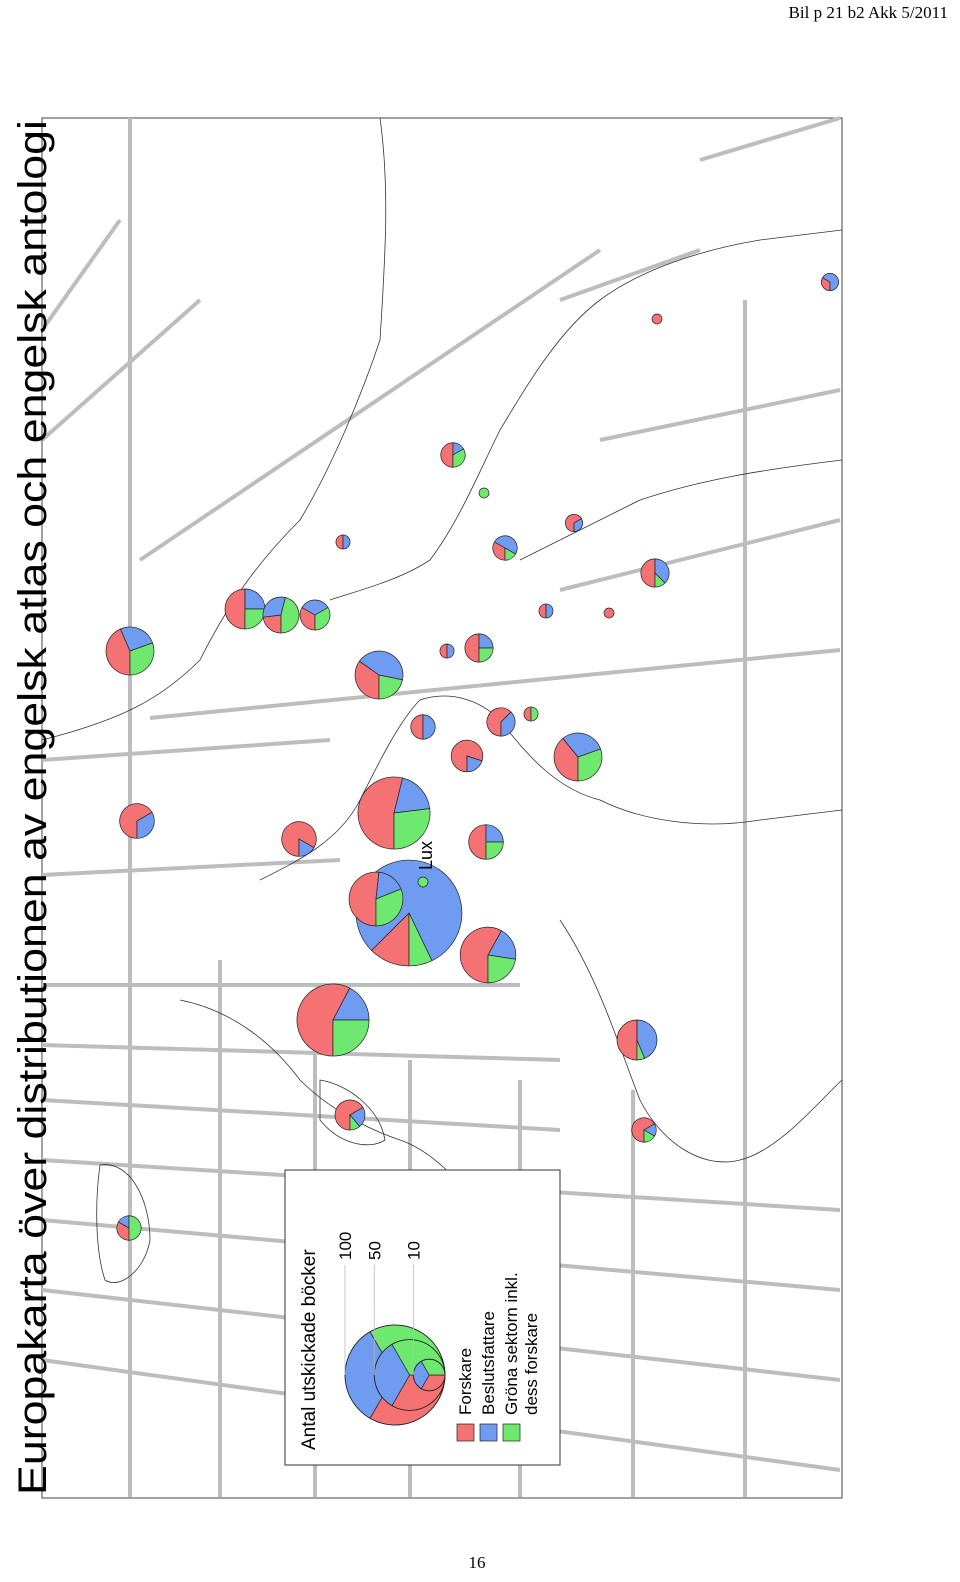  What do you see at coordinates (309, 1349) in the screenshot?
I see `legend-title: Antal utskickade böcker` at bounding box center [309, 1349].